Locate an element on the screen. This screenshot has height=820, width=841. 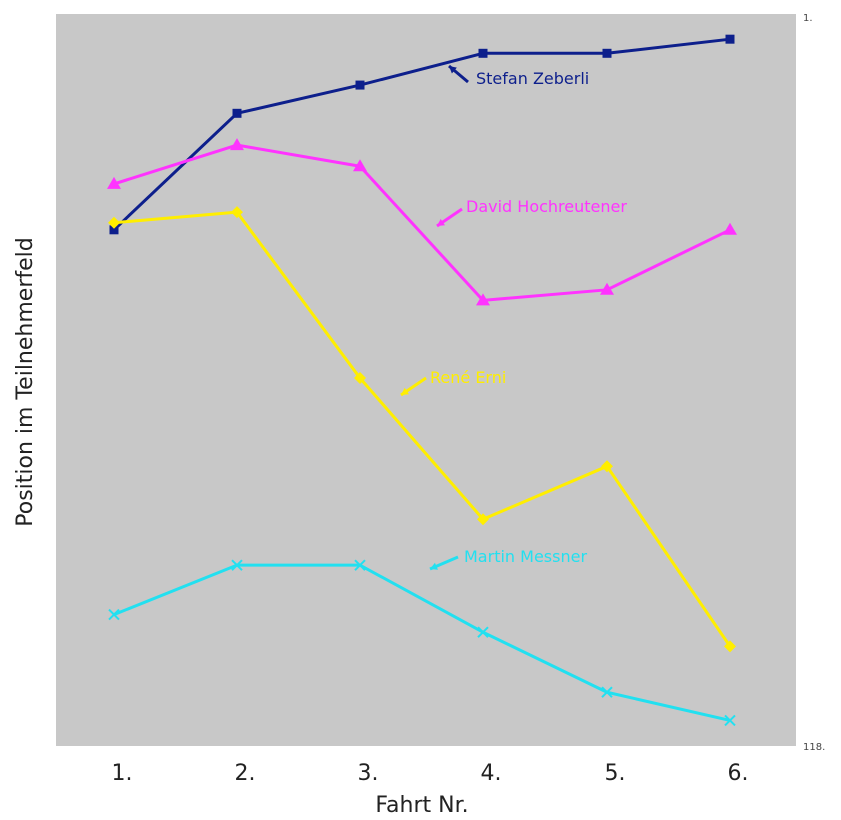
y-tick-bottom: 118. is located at coordinates (814, 747).